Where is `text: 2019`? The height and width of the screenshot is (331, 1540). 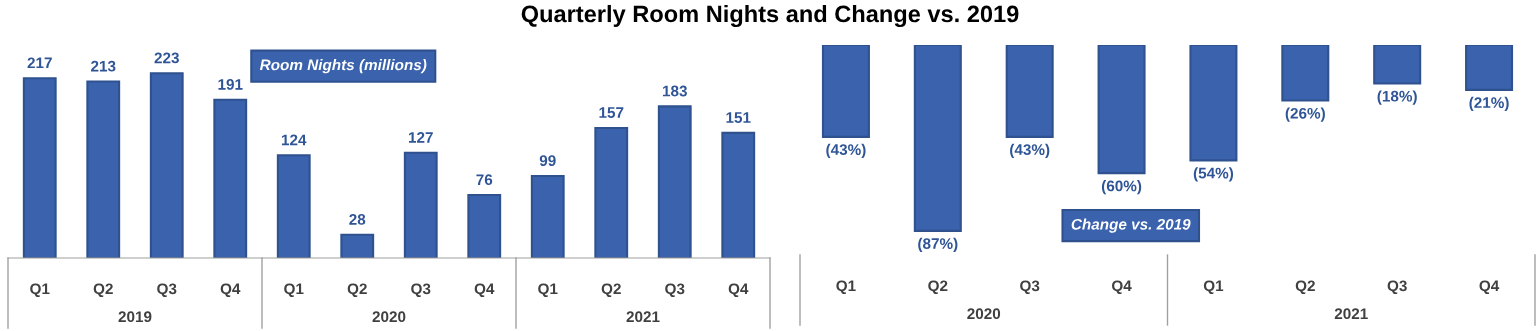 text: 2019 is located at coordinates (135, 317).